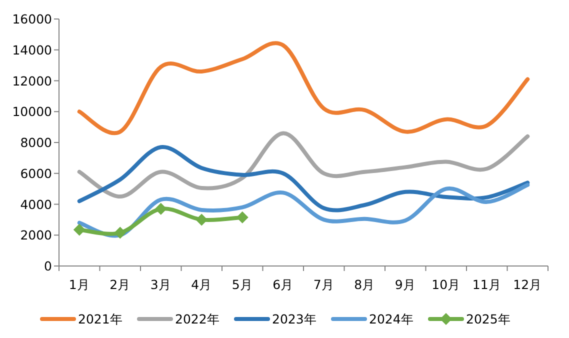 The height and width of the screenshot is (338, 569). Describe the element at coordinates (197, 319) in the screenshot. I see `legend-label: 2022年` at that location.